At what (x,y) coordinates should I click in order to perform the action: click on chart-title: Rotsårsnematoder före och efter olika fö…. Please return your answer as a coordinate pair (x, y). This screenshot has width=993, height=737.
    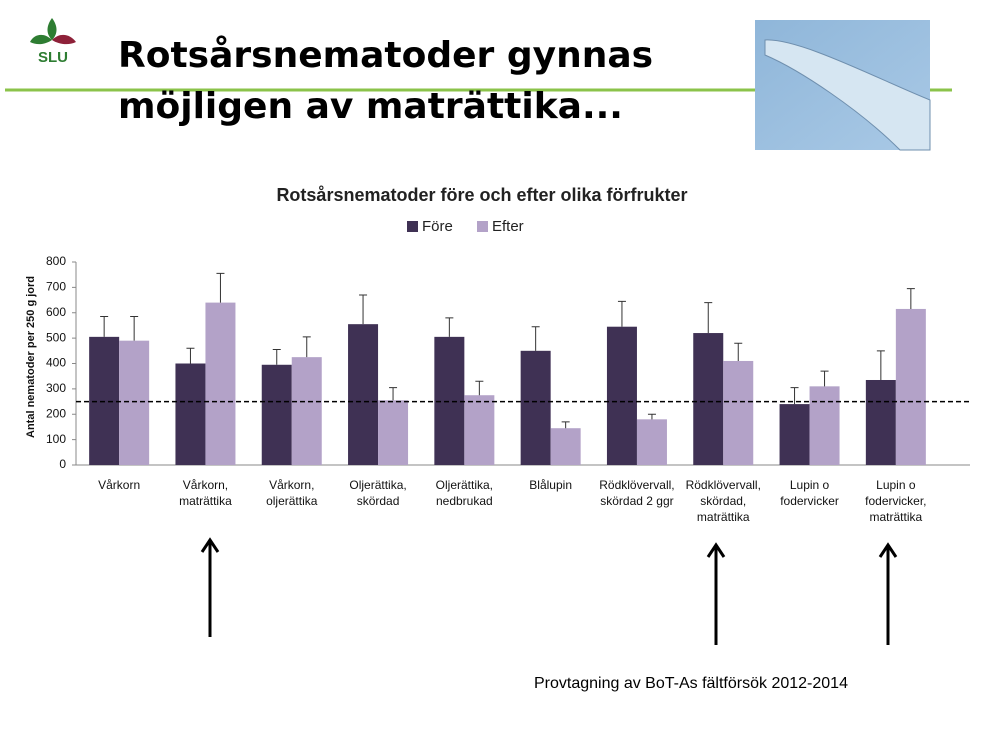
    Looking at the image, I should click on (481, 195).